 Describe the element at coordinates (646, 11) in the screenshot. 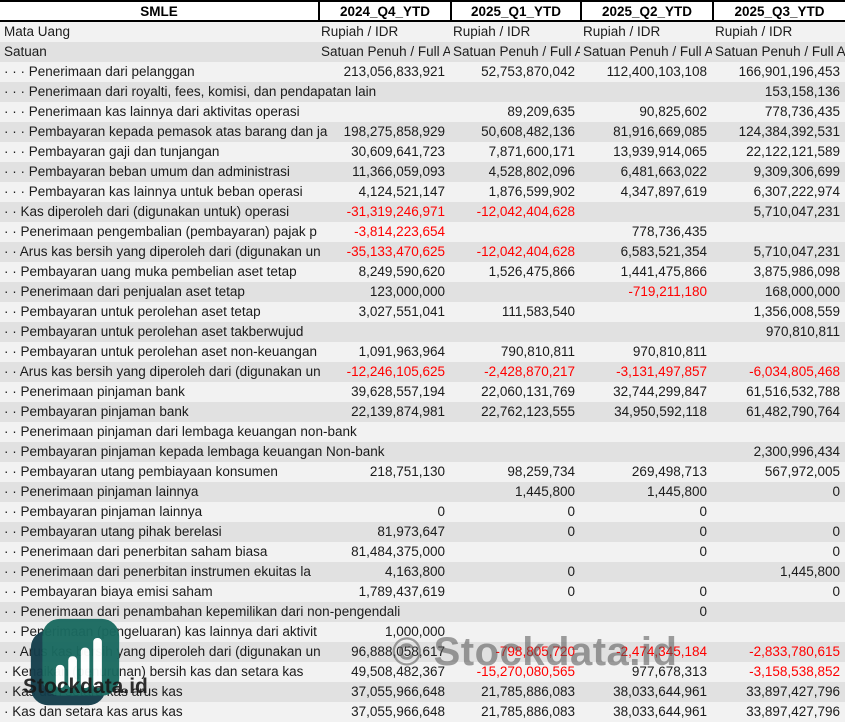

I see `header-period-2025-q2: 2025_Q2_YTD` at that location.